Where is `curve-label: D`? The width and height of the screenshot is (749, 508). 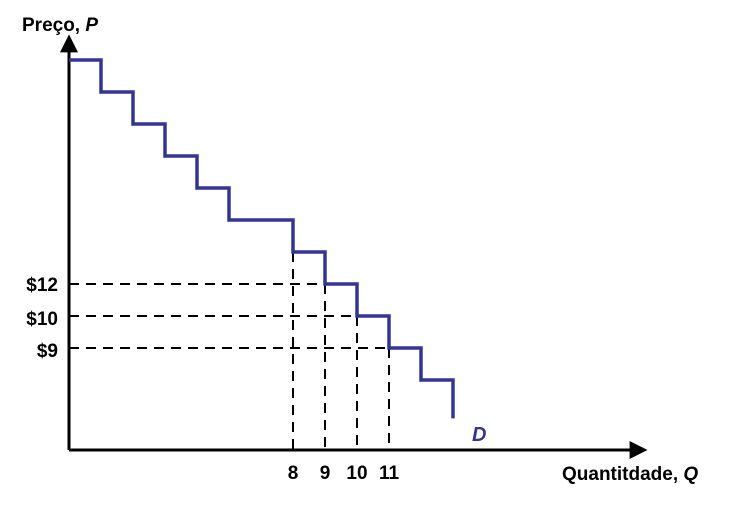
curve-label: D is located at coordinates (479, 435).